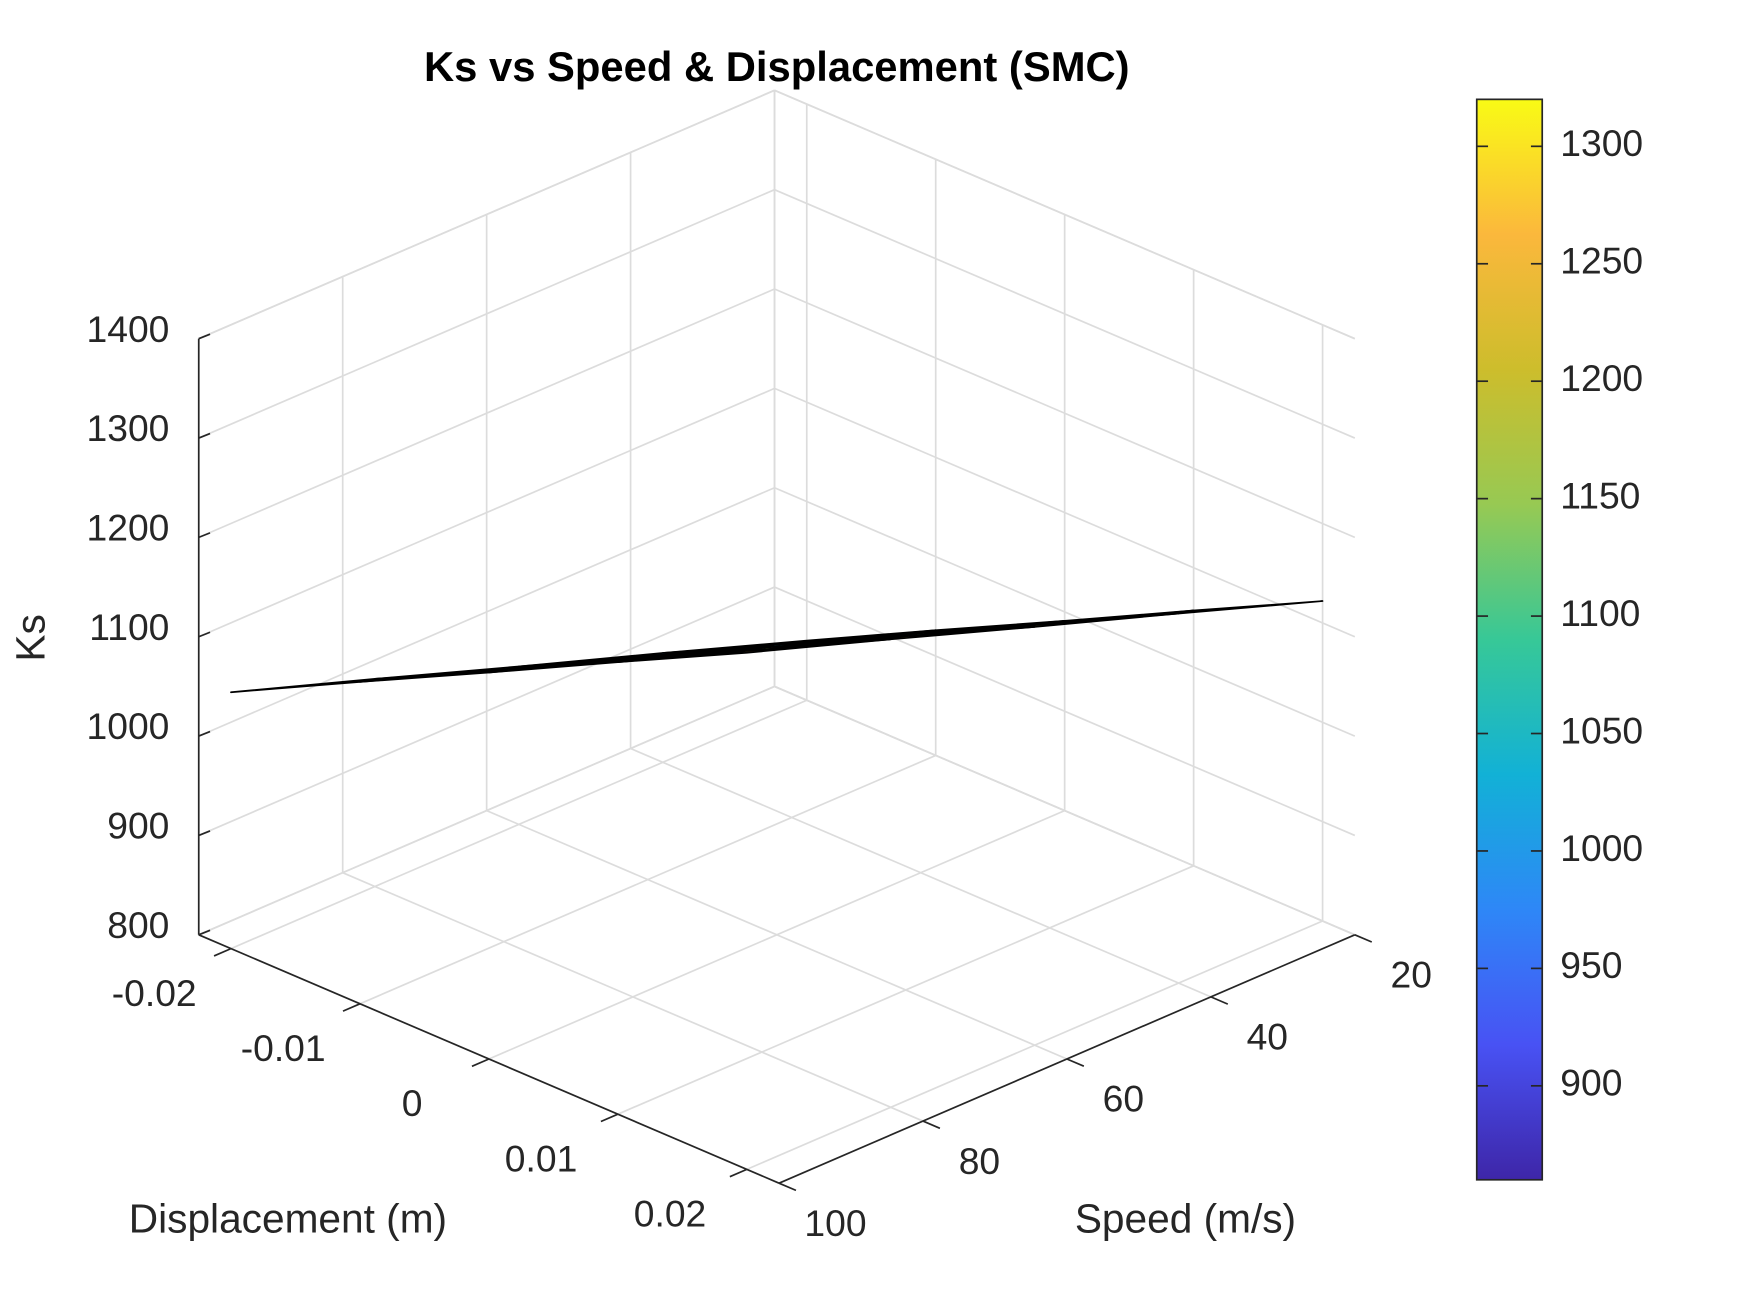  What do you see at coordinates (541, 1158) in the screenshot?
I see `y-tick-label: 0.01` at bounding box center [541, 1158].